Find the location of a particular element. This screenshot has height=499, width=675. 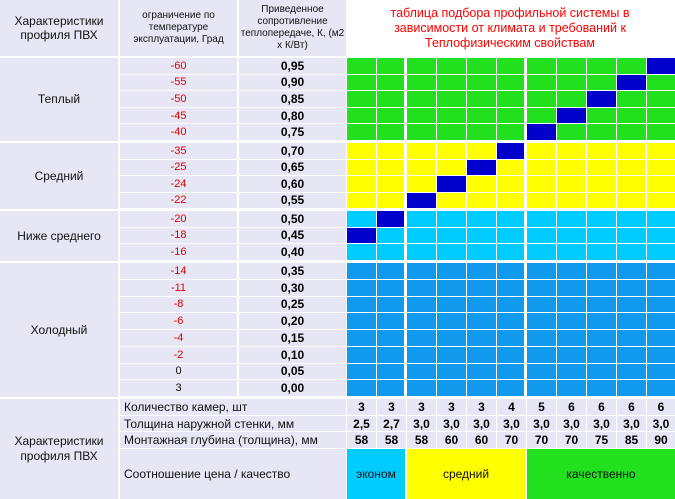

temperature-cell: -16 is located at coordinates (178, 252).